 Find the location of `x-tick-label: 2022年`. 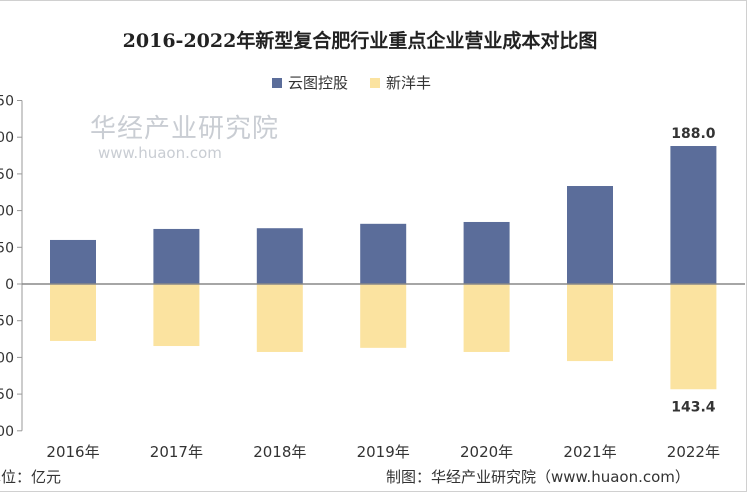

x-tick-label: 2022年 is located at coordinates (693, 452).